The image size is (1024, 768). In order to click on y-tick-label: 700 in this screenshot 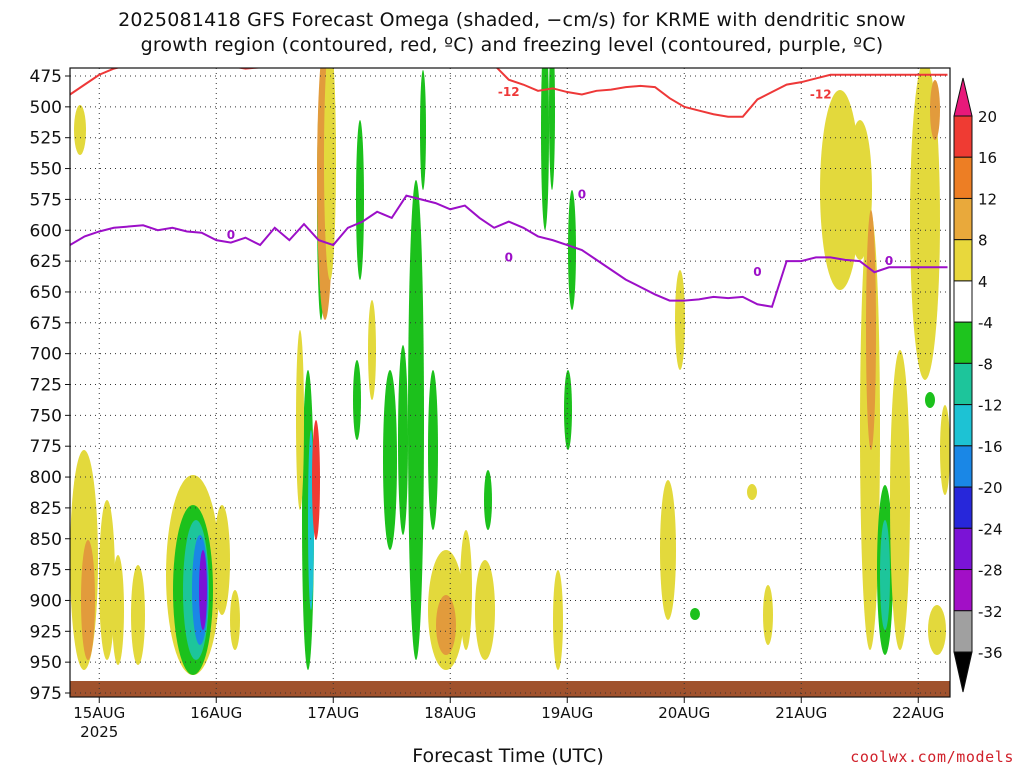, I will do `click(46, 355)`.